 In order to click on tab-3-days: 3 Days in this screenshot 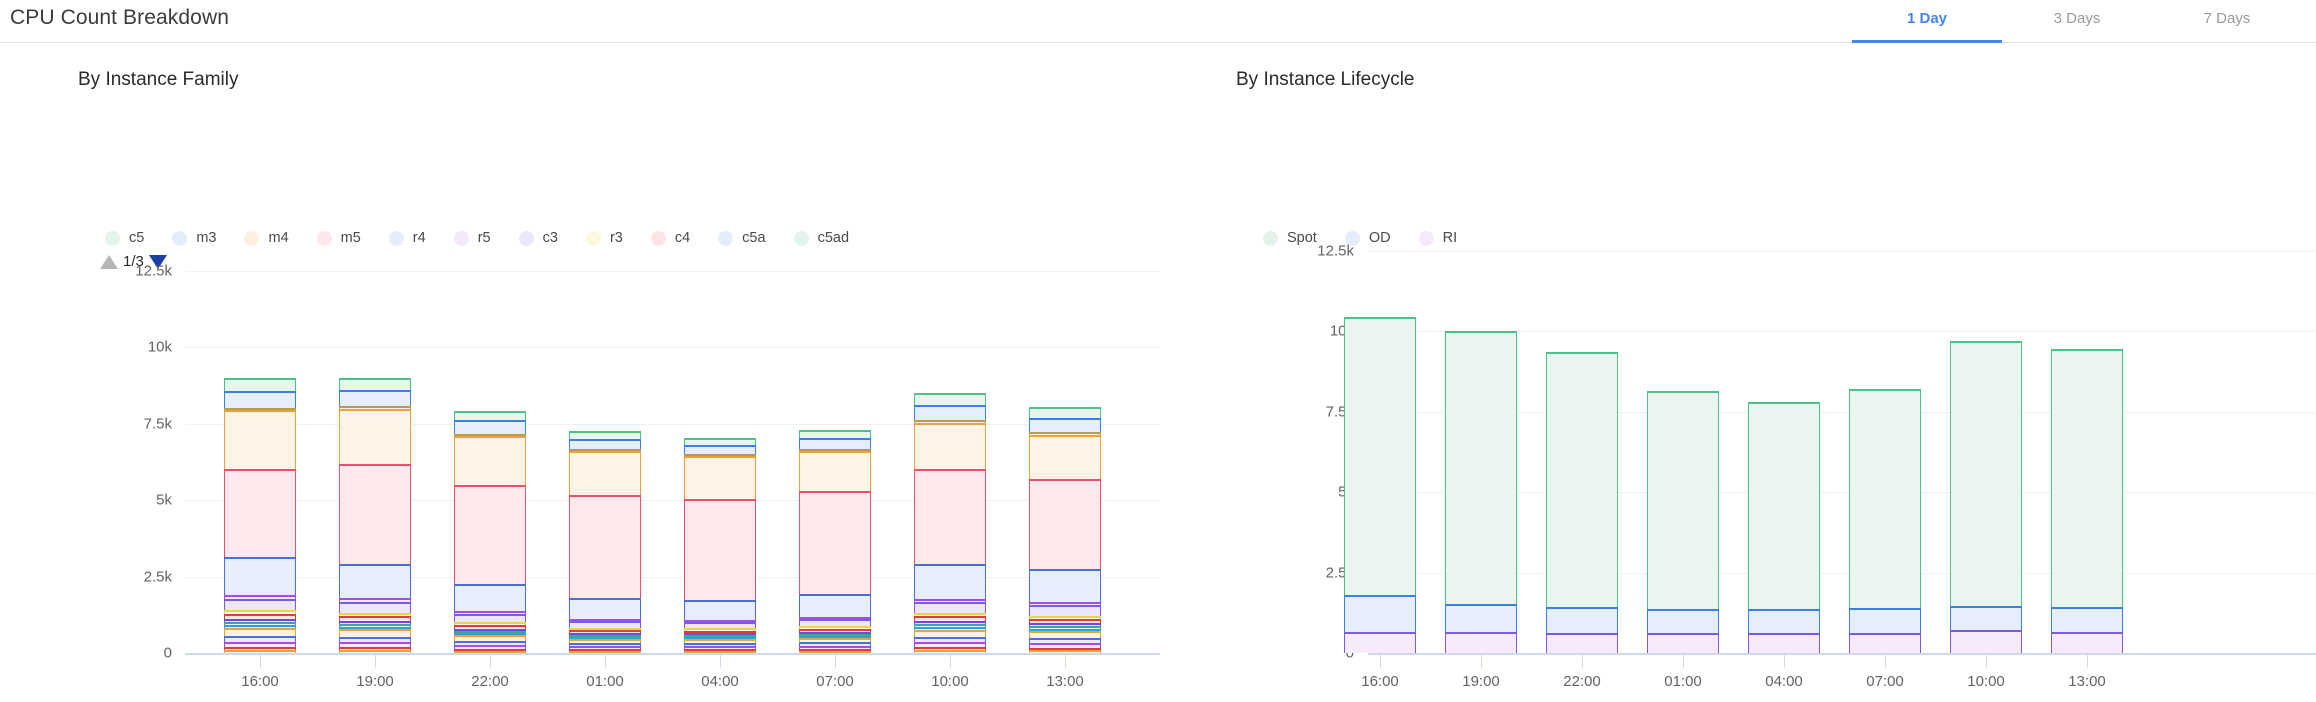, I will do `click(2077, 21)`.